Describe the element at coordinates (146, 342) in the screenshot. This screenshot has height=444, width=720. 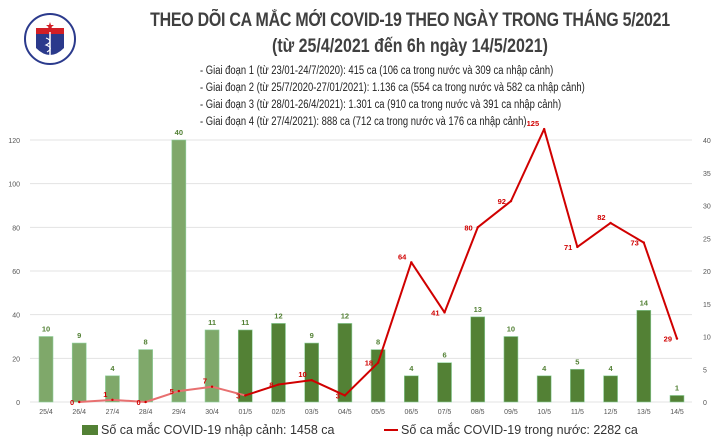
I see `bar-data-label: 8` at that location.